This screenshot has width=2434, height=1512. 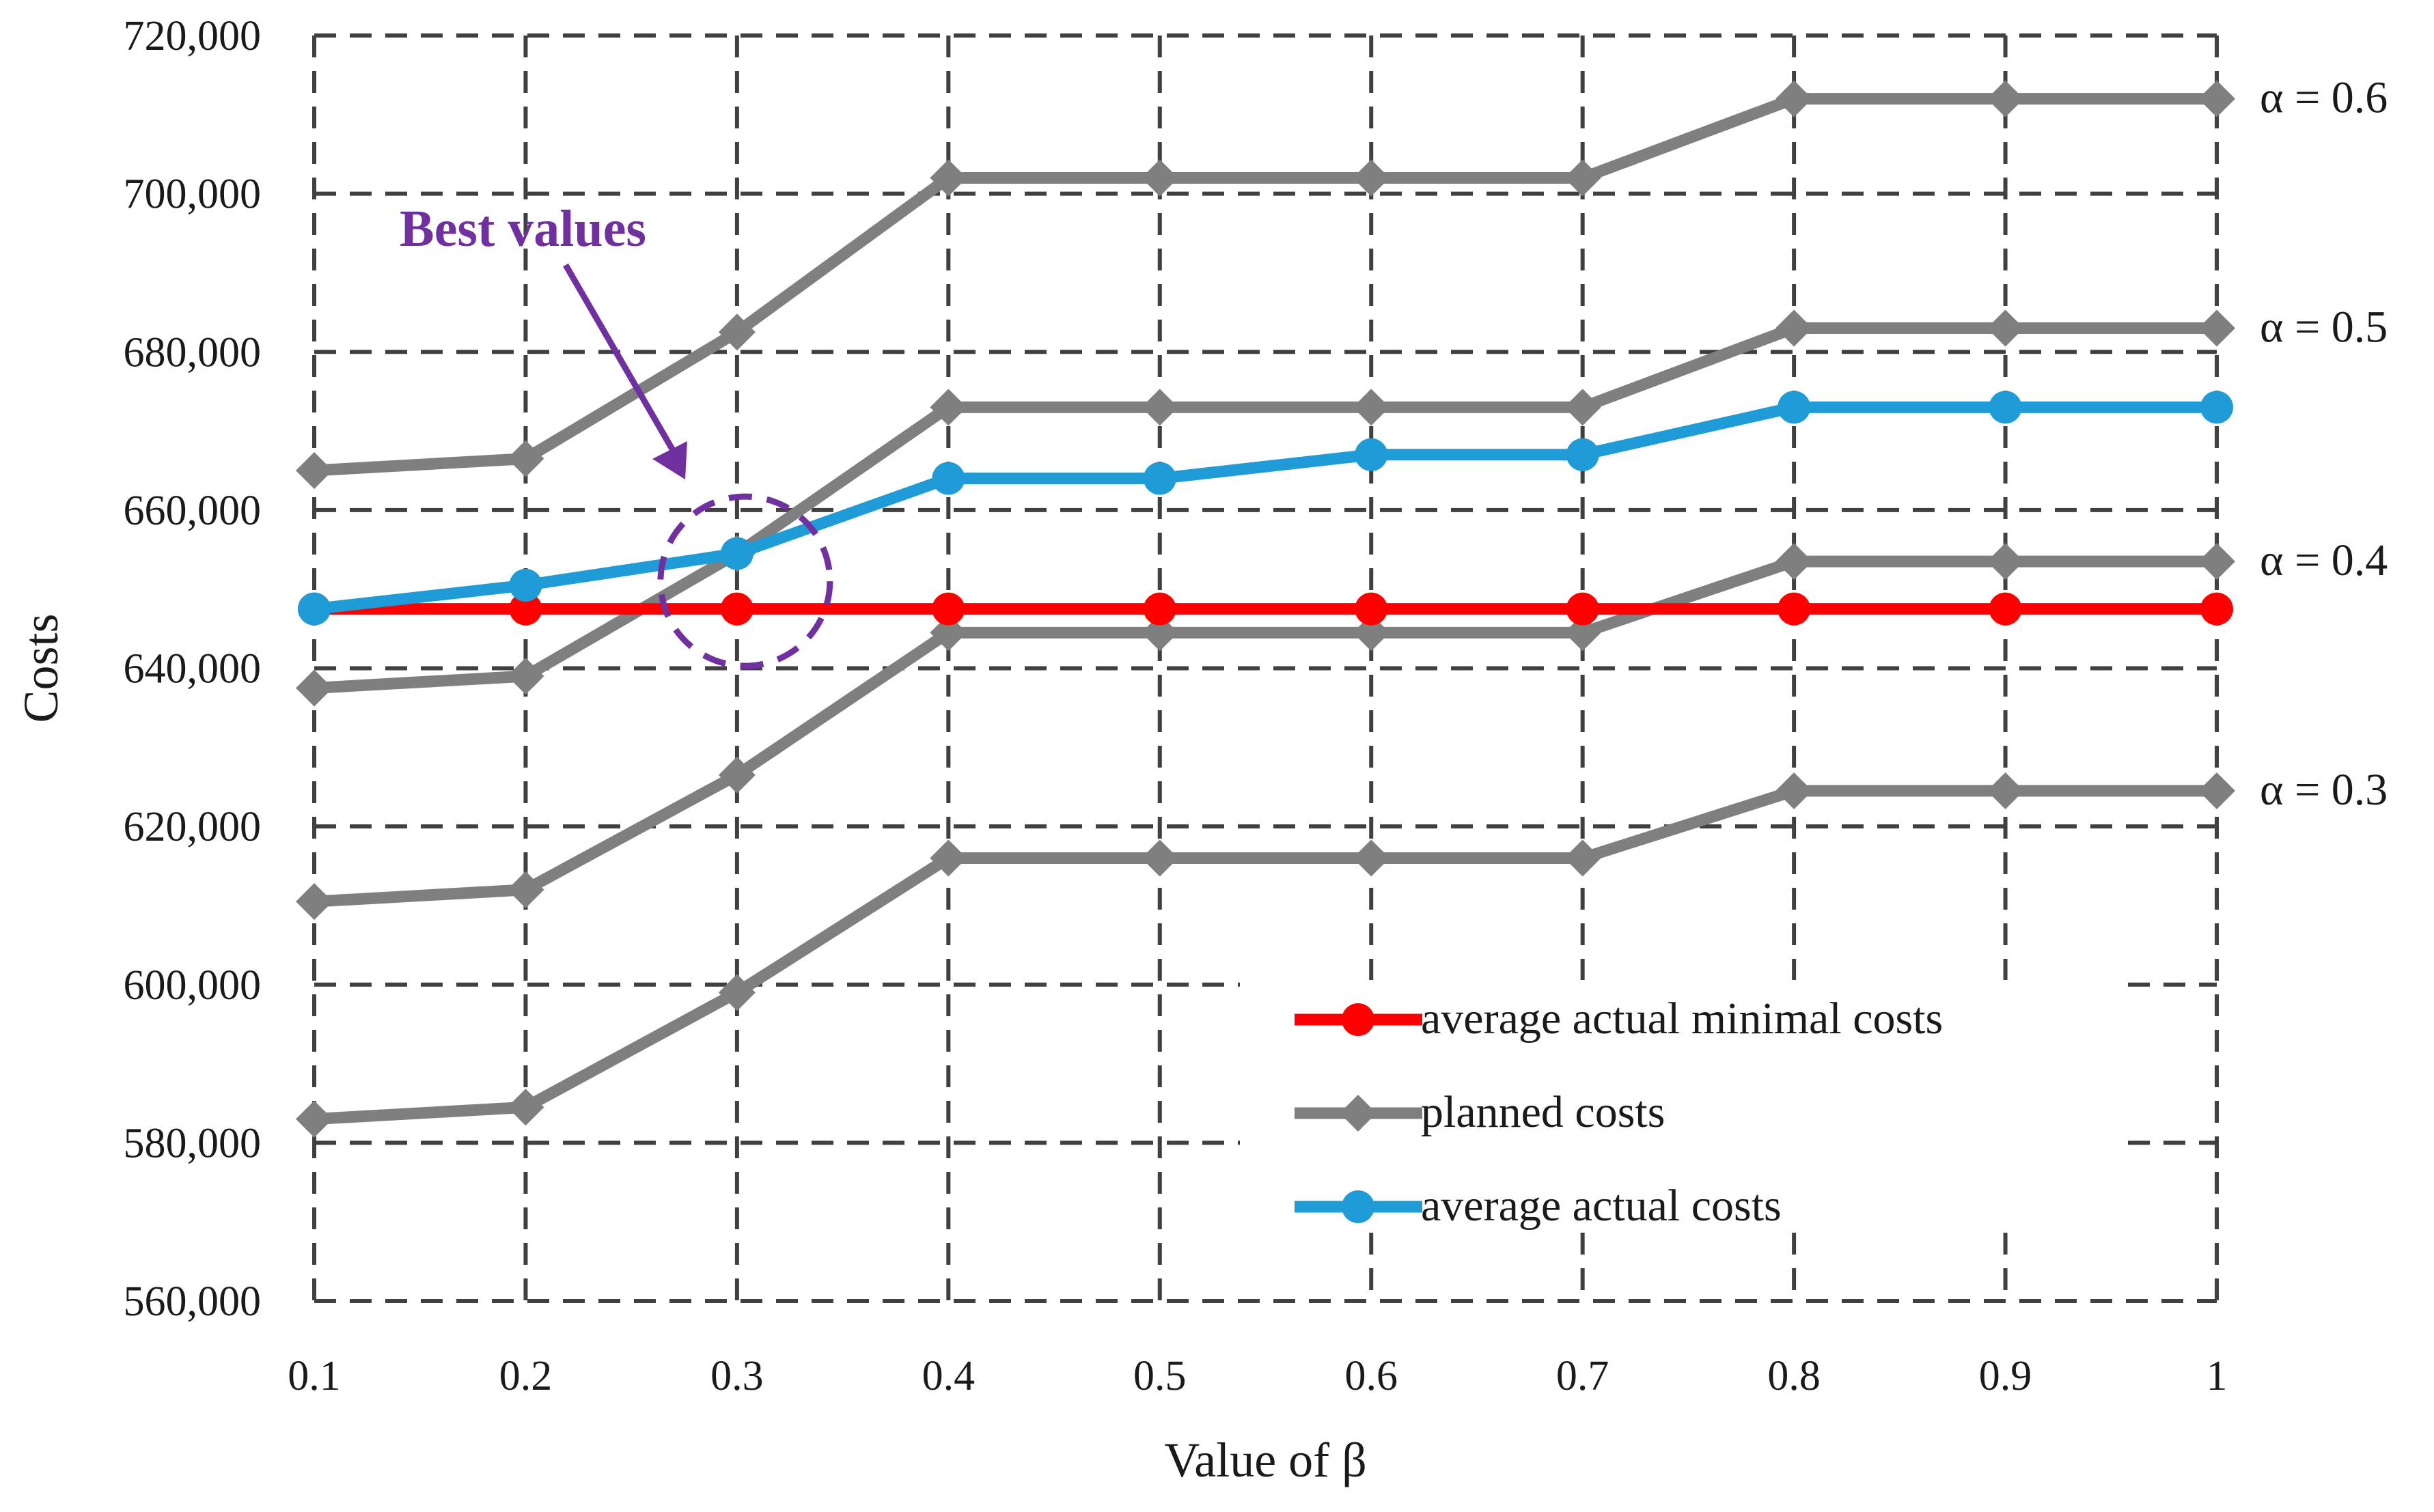 I want to click on series-actual, so click(x=1265, y=508).